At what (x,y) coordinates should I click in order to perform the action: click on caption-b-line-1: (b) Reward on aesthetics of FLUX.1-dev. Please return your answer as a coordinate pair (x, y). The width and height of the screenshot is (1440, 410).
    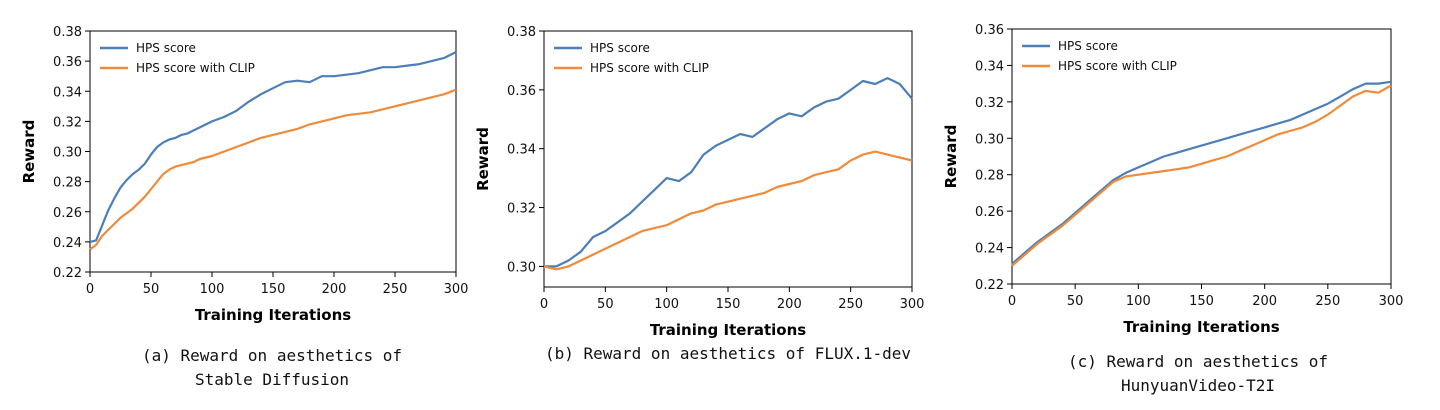
    Looking at the image, I should click on (728, 353).